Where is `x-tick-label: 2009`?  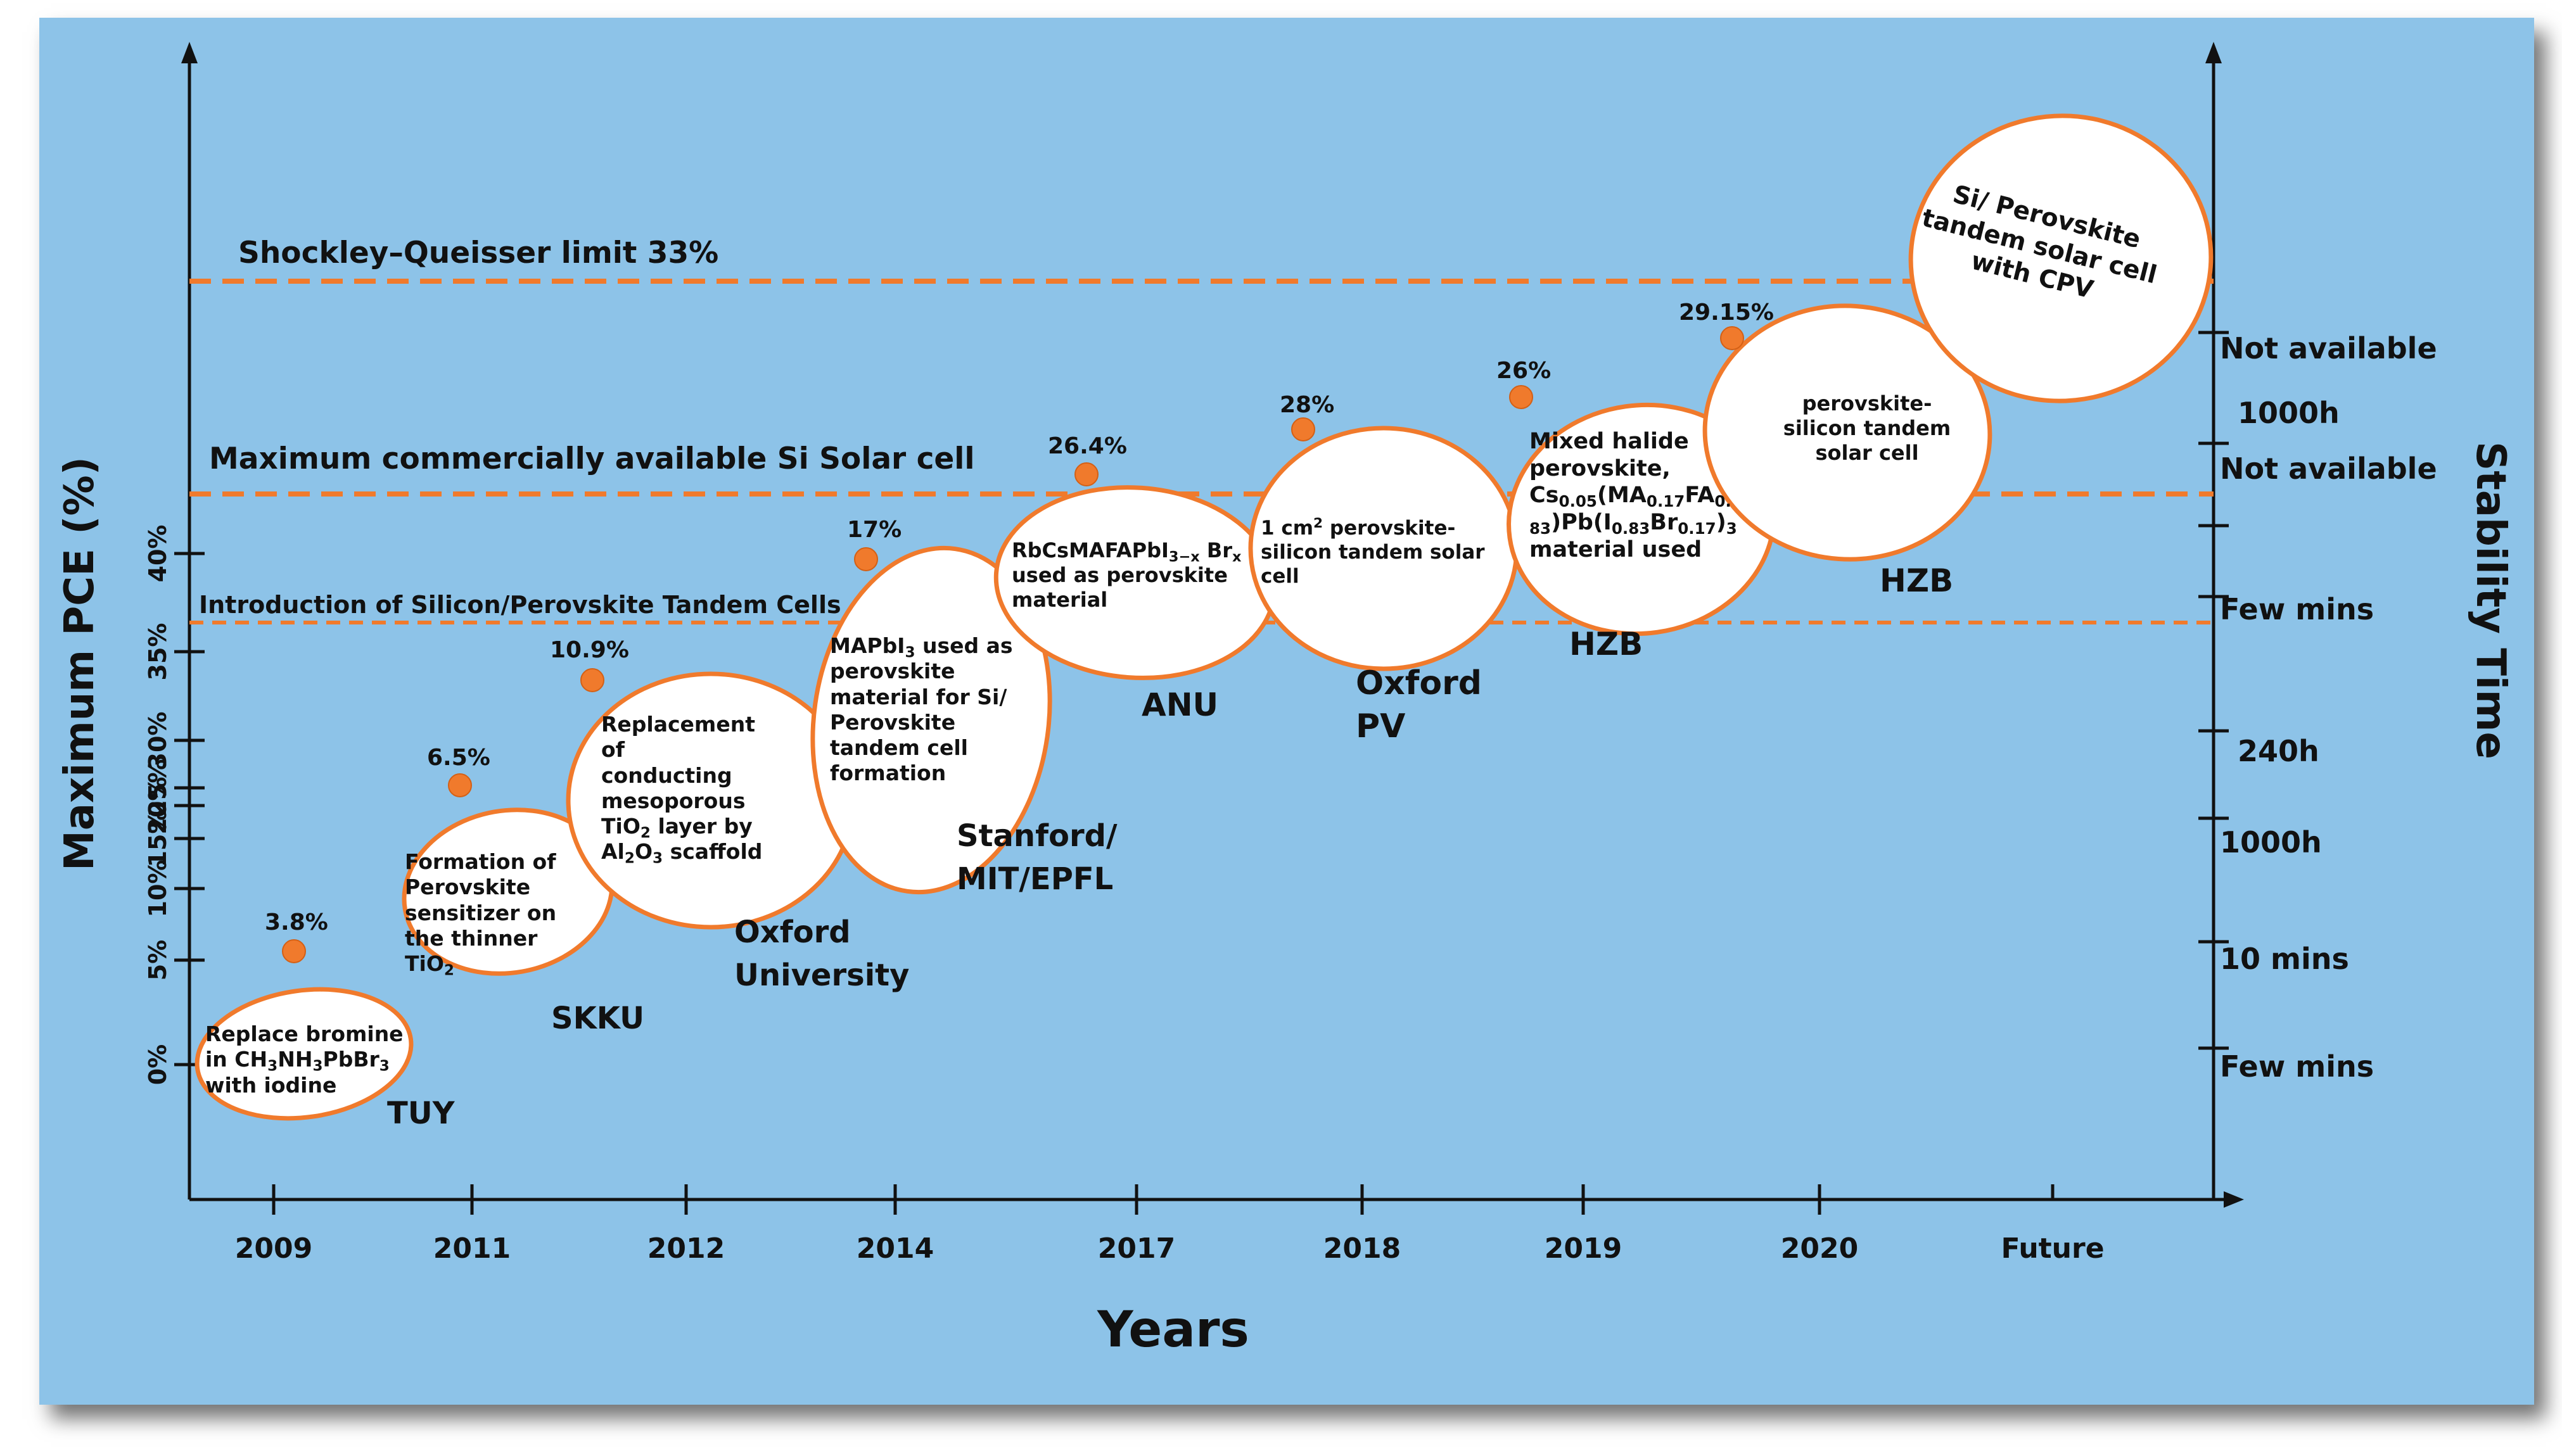 x-tick-label: 2009 is located at coordinates (273, 1248).